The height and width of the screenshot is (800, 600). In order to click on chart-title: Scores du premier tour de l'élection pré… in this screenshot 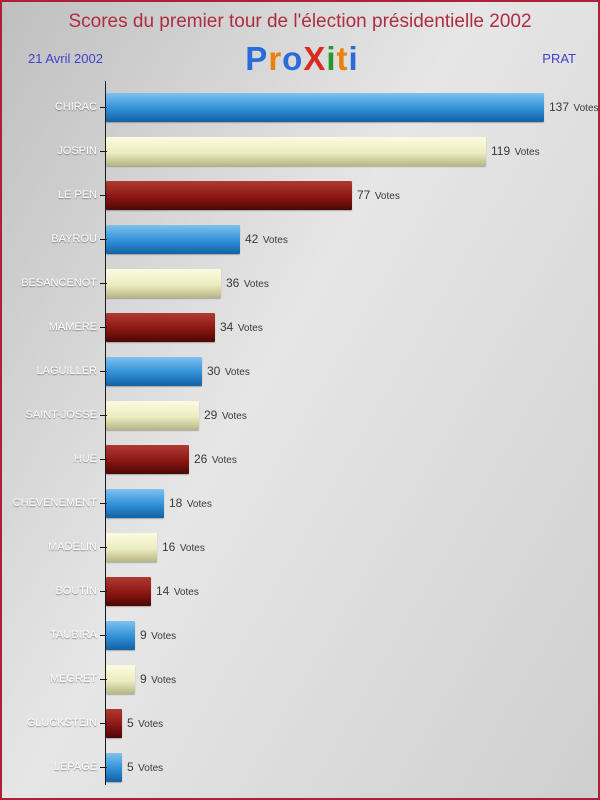, I will do `click(300, 21)`.